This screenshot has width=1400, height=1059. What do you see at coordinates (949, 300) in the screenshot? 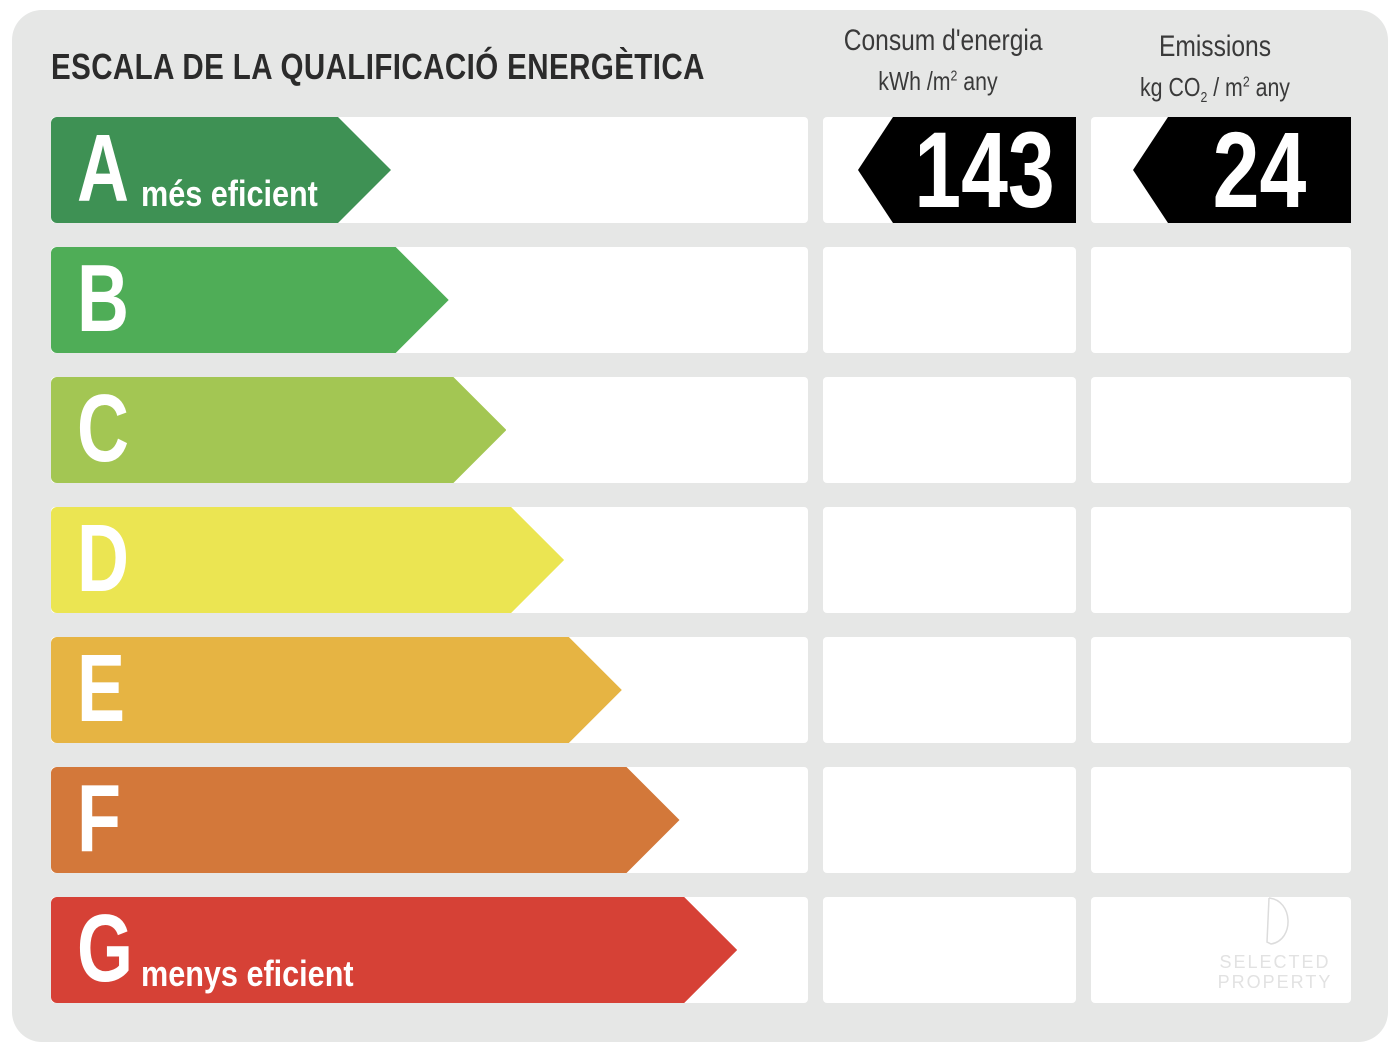
I see `energy-cell-b` at bounding box center [949, 300].